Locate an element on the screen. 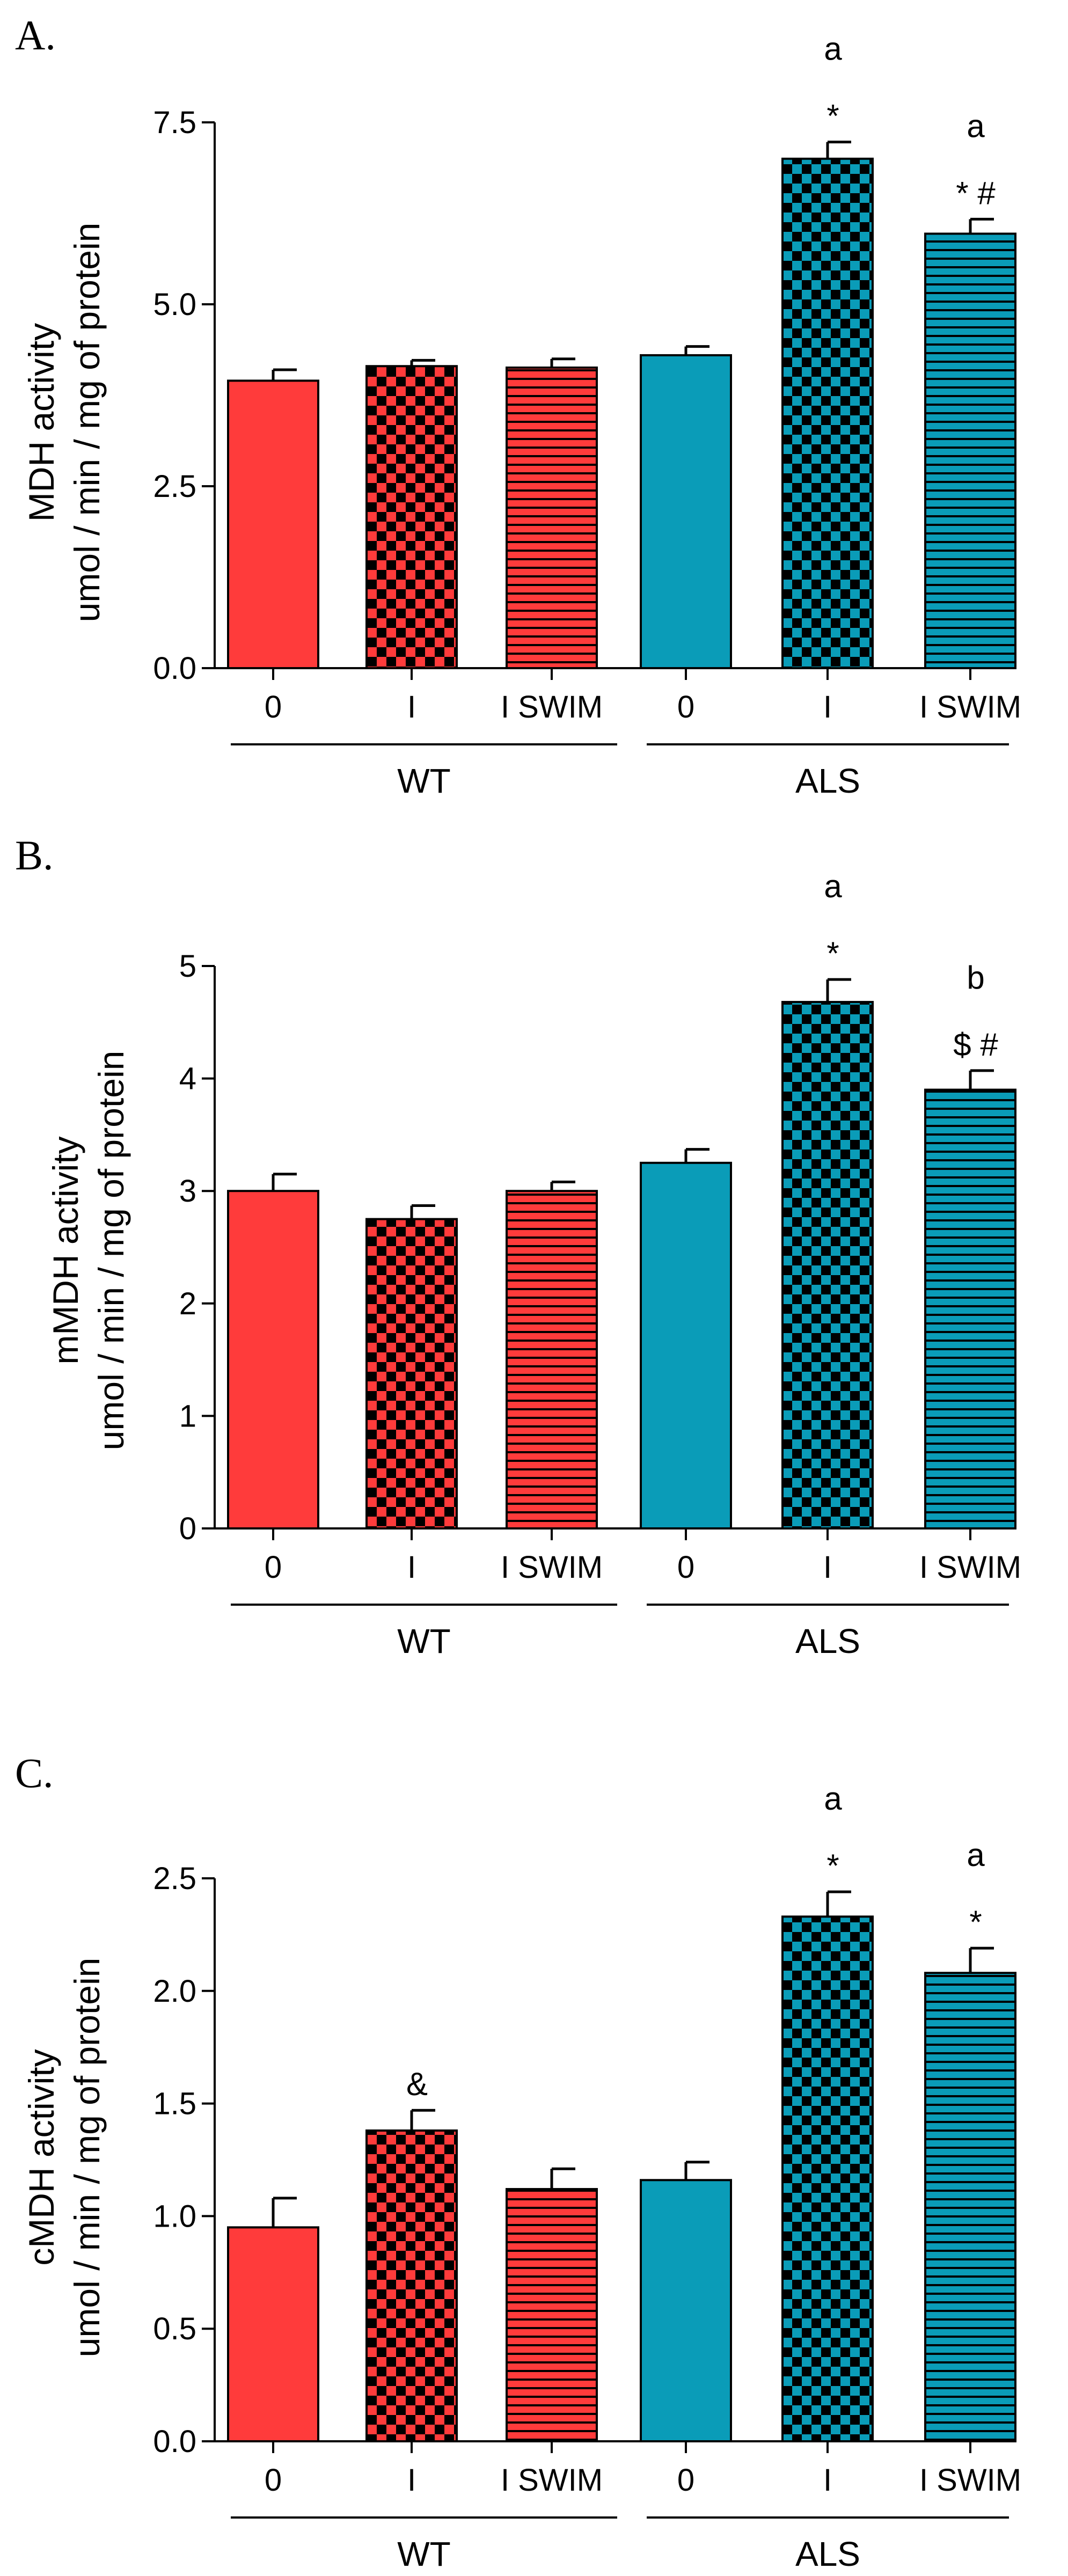 The height and width of the screenshot is (2576, 1068). y-tick-label: 2.0 is located at coordinates (174, 1991).